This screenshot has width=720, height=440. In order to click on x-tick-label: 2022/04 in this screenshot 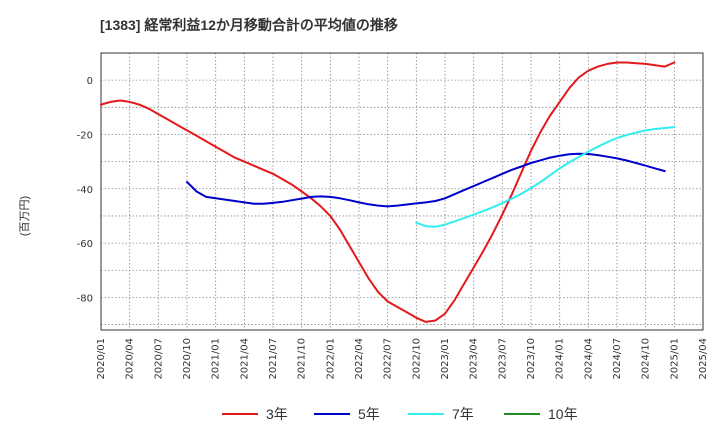, I will do `click(359, 359)`.